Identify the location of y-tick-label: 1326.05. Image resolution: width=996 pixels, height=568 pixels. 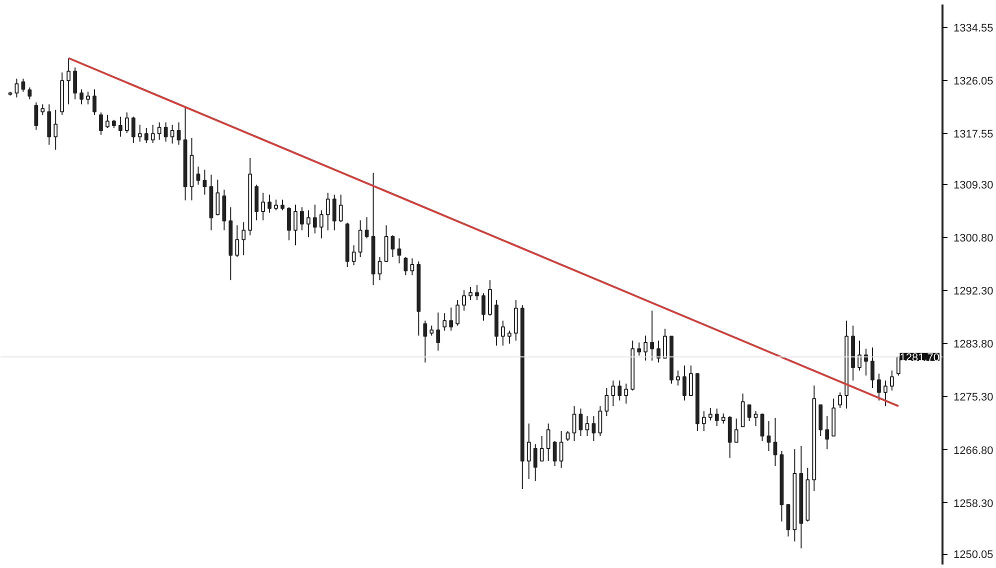
(974, 81).